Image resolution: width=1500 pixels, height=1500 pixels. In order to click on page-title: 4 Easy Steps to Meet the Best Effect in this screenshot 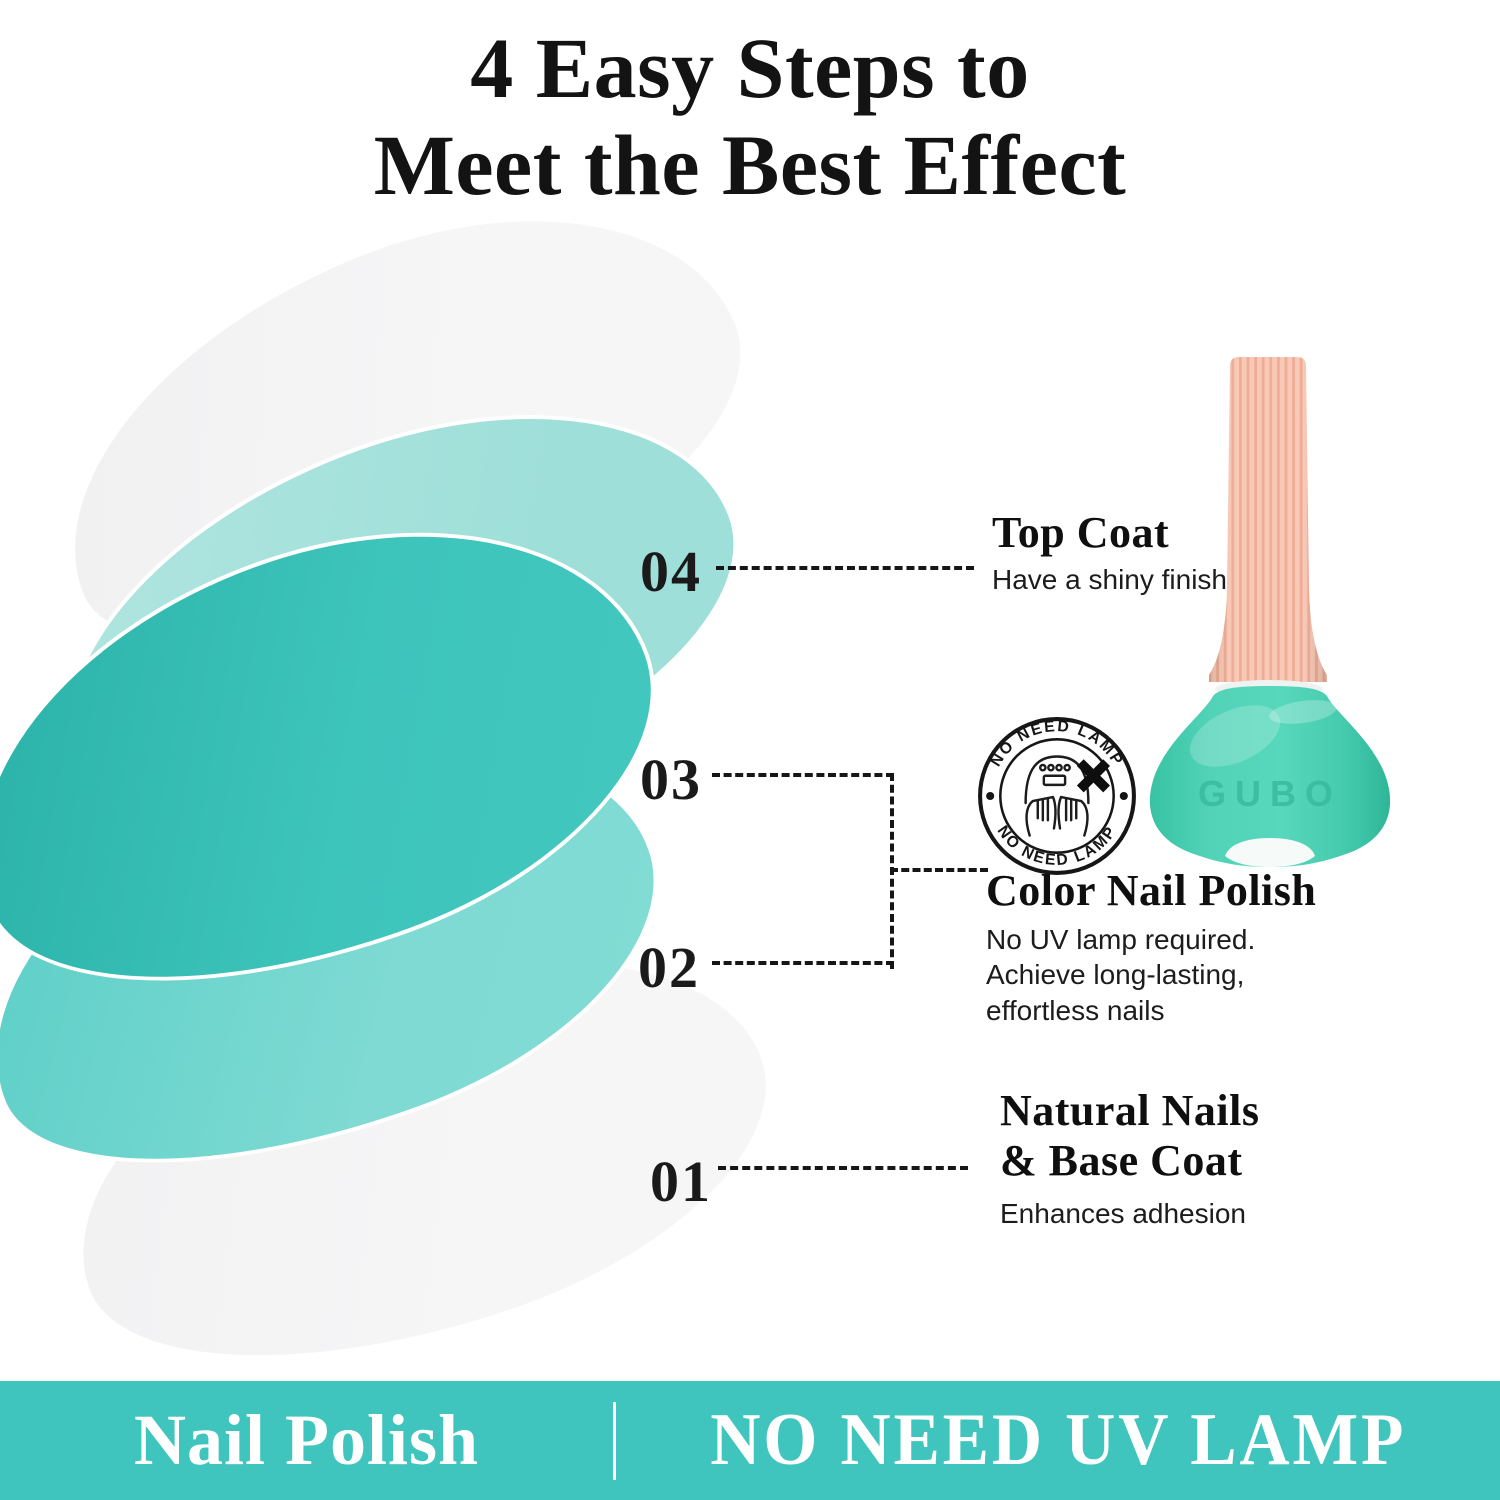, I will do `click(750, 117)`.